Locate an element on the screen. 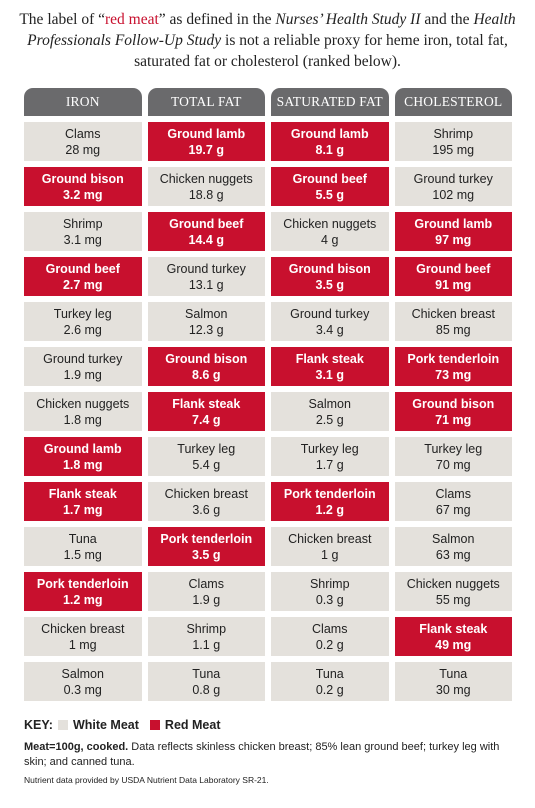  table-cell: Flank steak 3.1 g is located at coordinates (330, 366).